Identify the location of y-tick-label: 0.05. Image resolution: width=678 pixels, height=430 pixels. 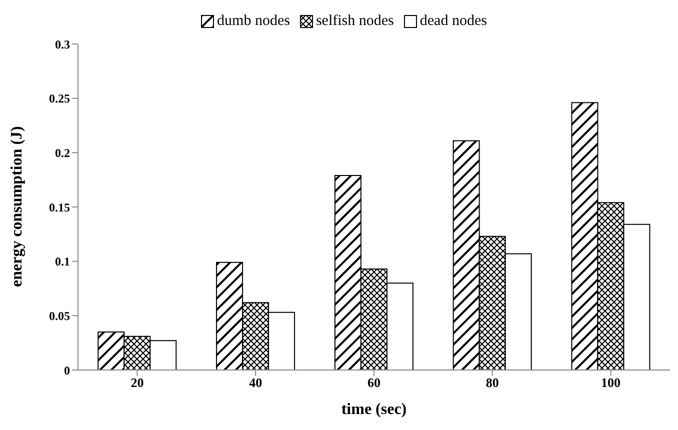
(59, 315).